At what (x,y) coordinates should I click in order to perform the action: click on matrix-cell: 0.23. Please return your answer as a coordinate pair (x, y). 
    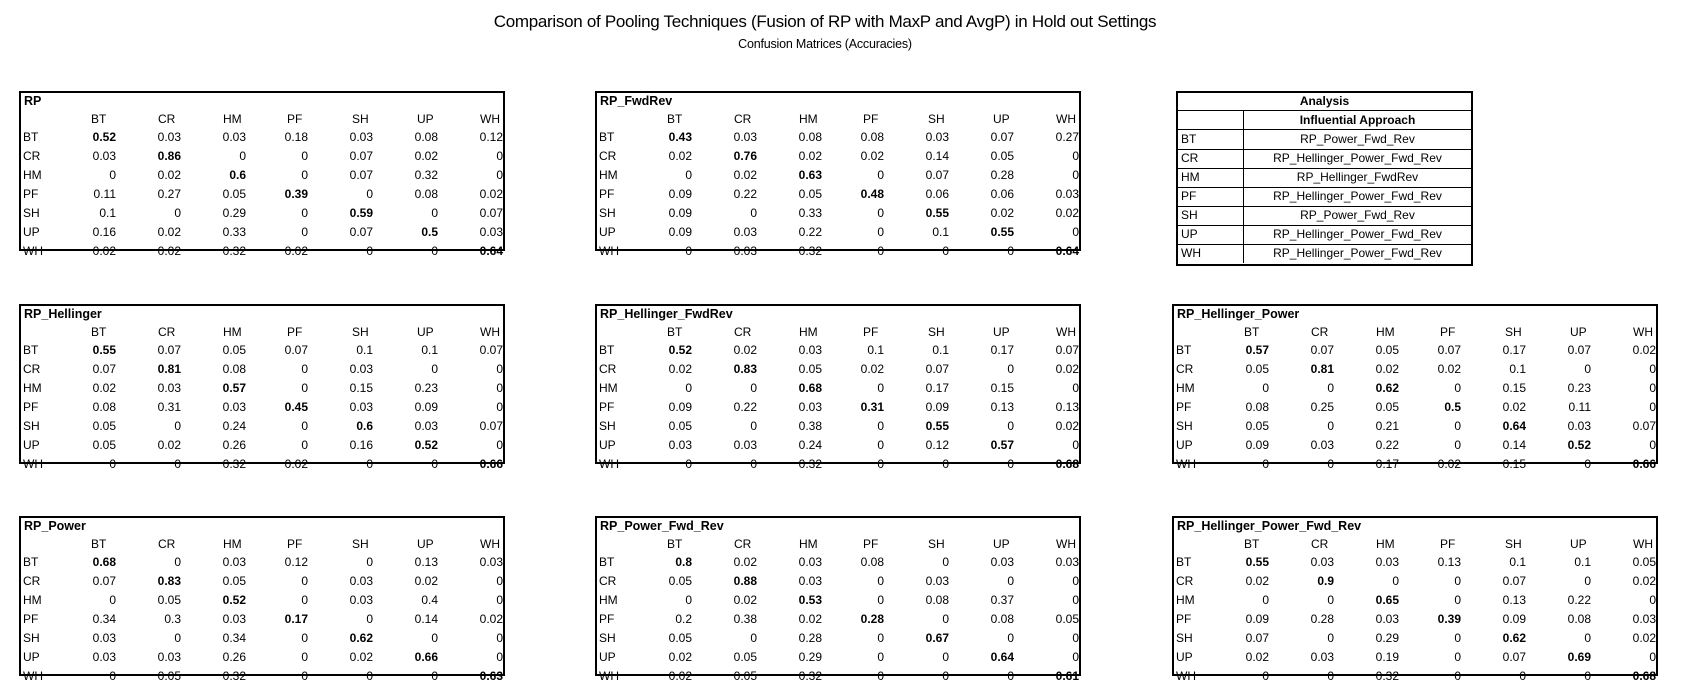
    Looking at the image, I should click on (1579, 388).